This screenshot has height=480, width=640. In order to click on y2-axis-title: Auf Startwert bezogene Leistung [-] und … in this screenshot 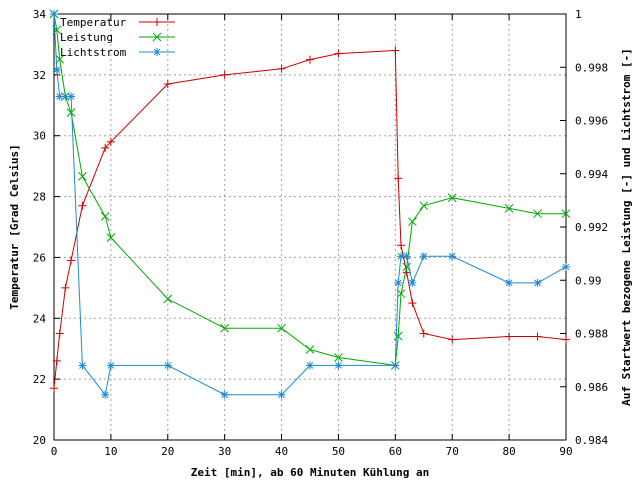, I will do `click(626, 227)`.